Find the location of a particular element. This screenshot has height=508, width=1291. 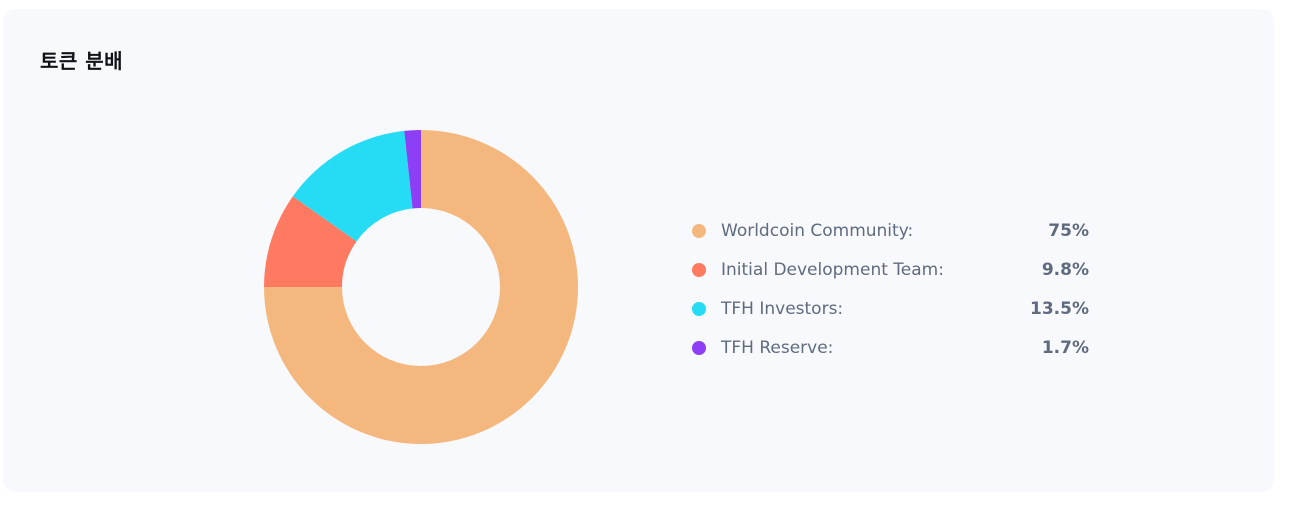

legend-item: TFH Reserve: 1.7% is located at coordinates (889, 347).